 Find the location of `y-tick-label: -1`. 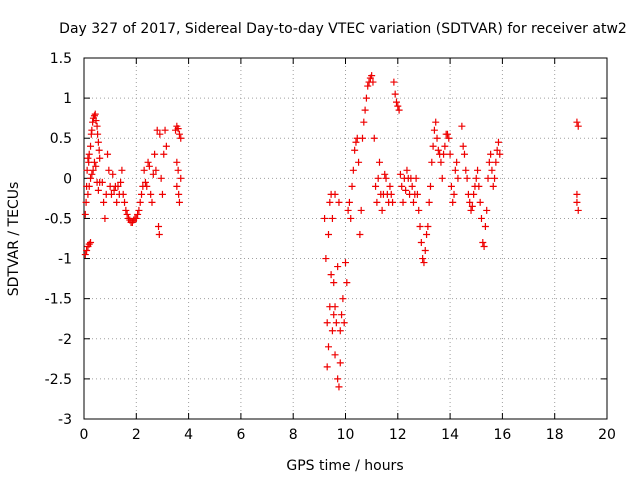

y-tick-label: -1 is located at coordinates (65, 260).